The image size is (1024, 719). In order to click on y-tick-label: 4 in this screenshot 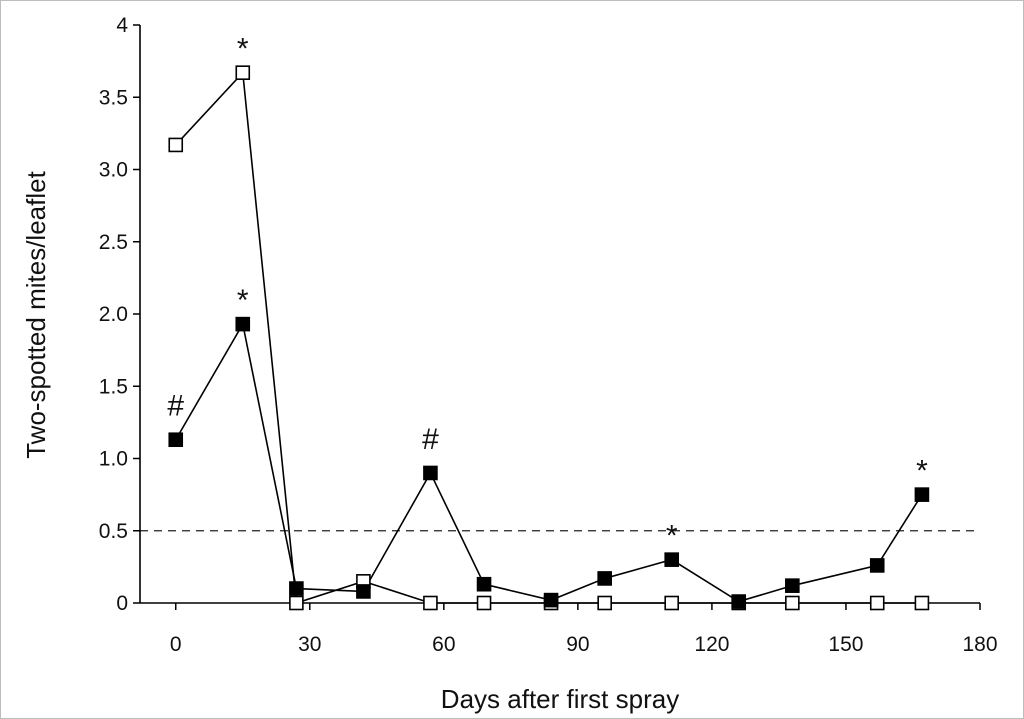, I will do `click(122, 25)`.